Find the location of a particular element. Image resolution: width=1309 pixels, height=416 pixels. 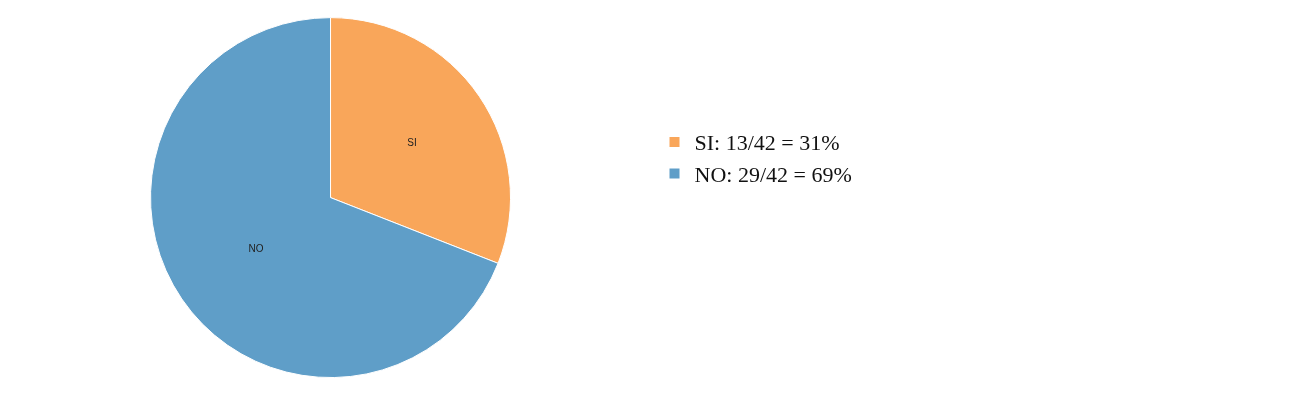

legend-label: SI: 13/42 = 31% is located at coordinates (767, 143).